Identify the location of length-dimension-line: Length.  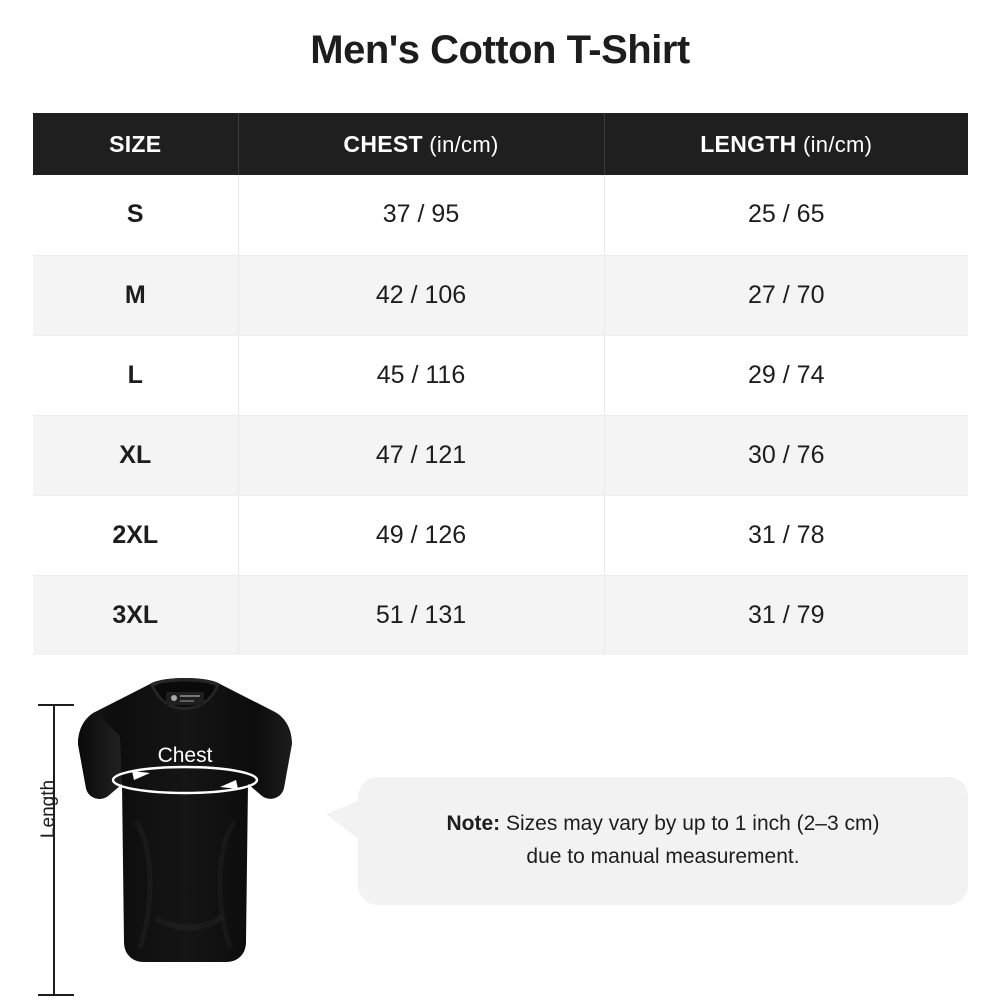
(55, 840).